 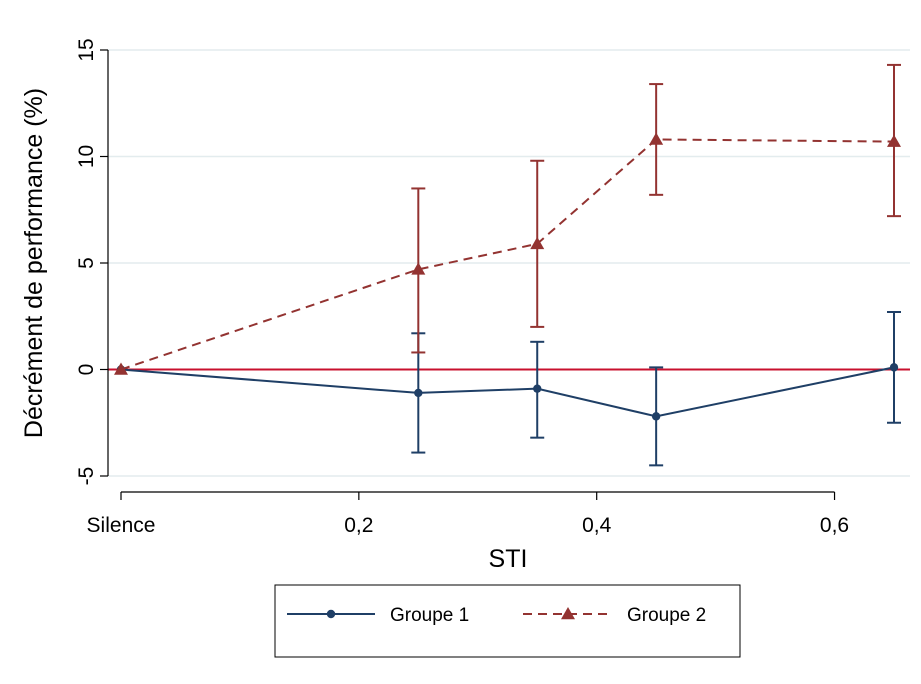 What do you see at coordinates (34, 263) in the screenshot?
I see `y-axis-title: Décrément de performance (%)` at bounding box center [34, 263].